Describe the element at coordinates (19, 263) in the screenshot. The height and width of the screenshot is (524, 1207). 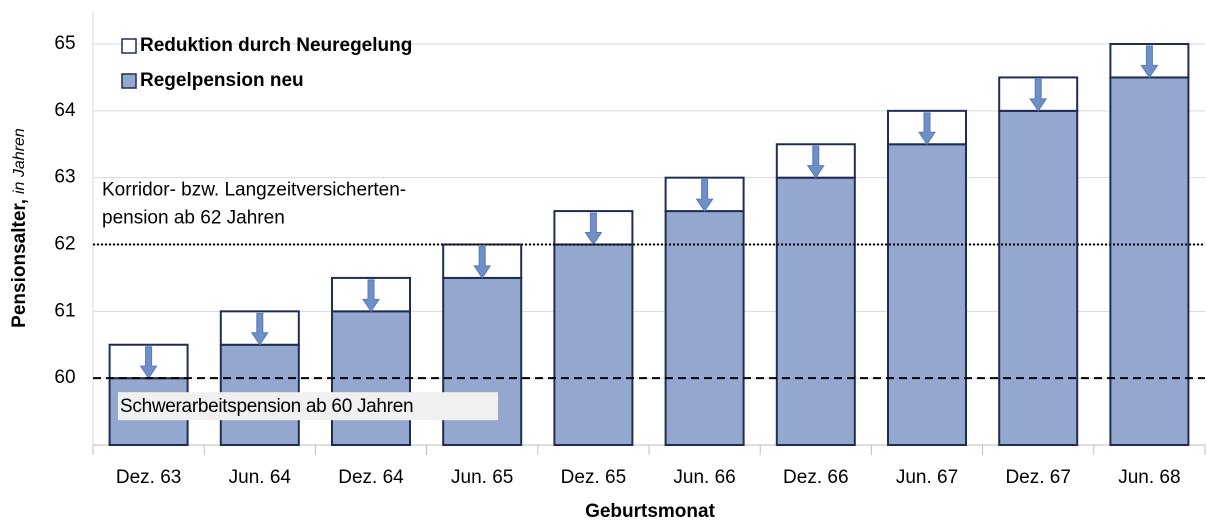
I see `y-label-main: Pensionsalter,` at that location.